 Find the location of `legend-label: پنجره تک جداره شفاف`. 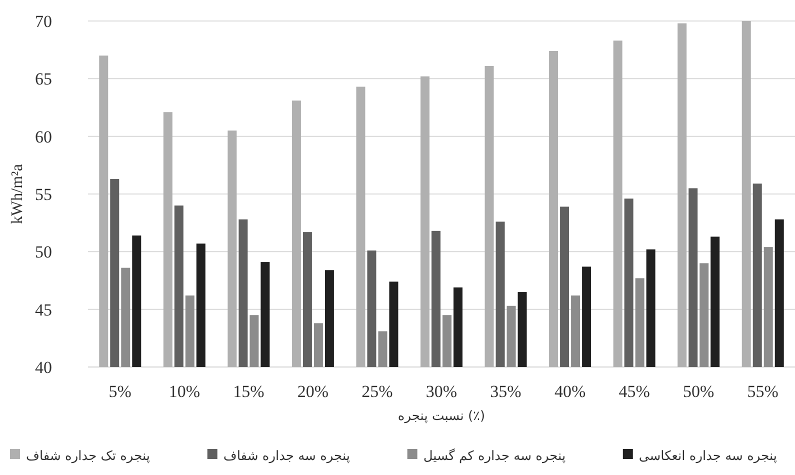

legend-label: پنجره تک جداره شفاف is located at coordinates (88, 456).